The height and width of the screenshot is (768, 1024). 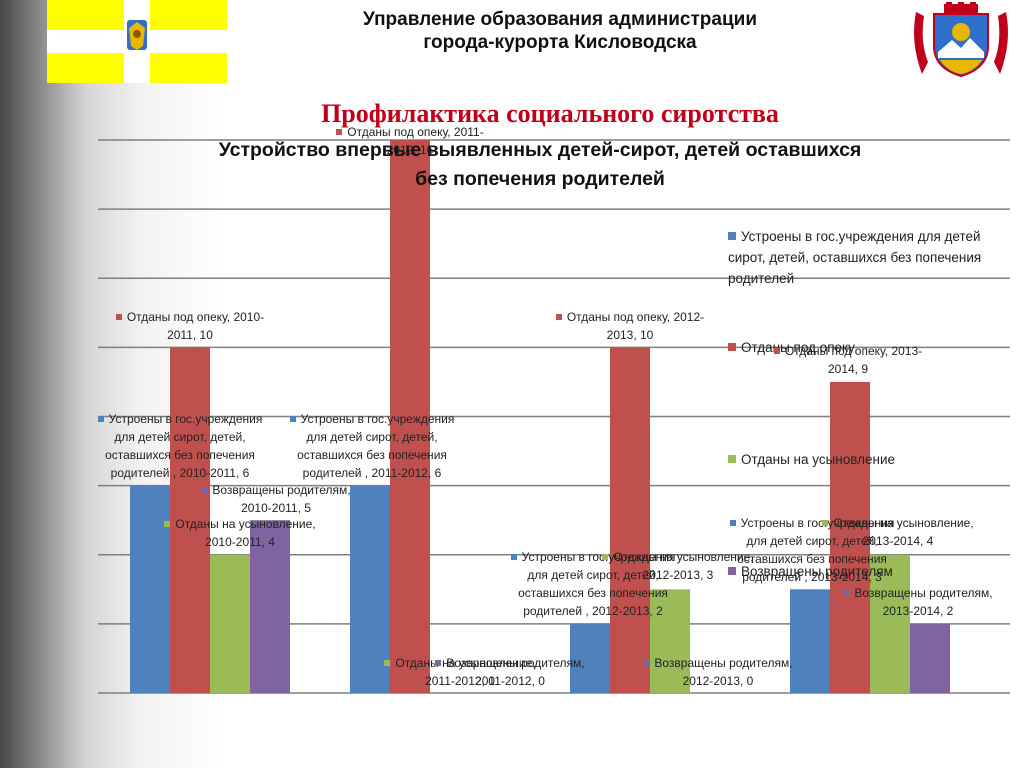 I want to click on label-guardianship-2013-2014: Отданы под опеку, 2013- 2014, 9, so click(x=848, y=360).